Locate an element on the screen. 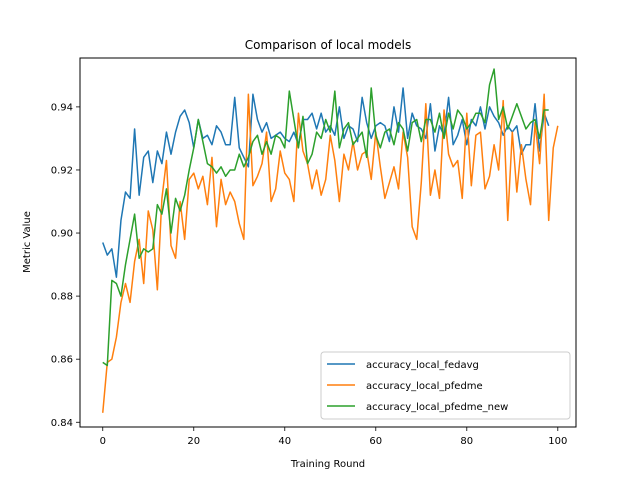 This screenshot has width=640, height=480. y-tick-label: 0.84 is located at coordinates (62, 423).